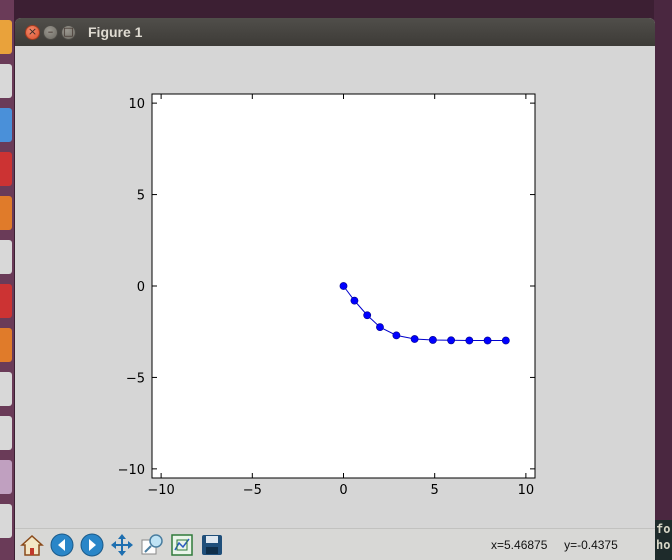 The width and height of the screenshot is (672, 560). Describe the element at coordinates (141, 196) in the screenshot. I see `y-tick-label: 5` at that location.